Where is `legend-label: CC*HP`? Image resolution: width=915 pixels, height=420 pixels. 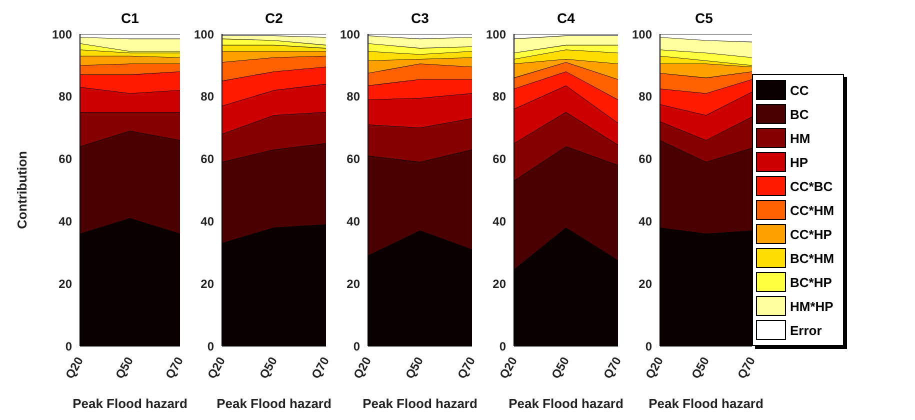 legend-label: CC*HP is located at coordinates (811, 234).